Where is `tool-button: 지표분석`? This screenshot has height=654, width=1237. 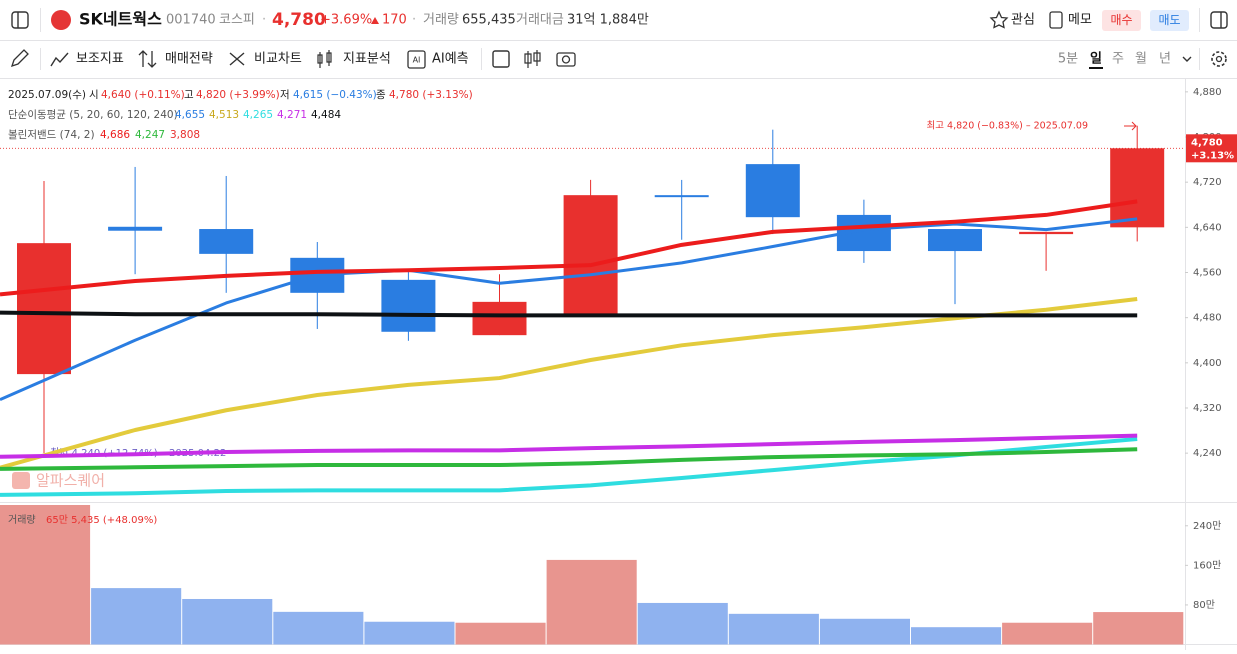
tool-button: 지표분석 is located at coordinates (367, 59).